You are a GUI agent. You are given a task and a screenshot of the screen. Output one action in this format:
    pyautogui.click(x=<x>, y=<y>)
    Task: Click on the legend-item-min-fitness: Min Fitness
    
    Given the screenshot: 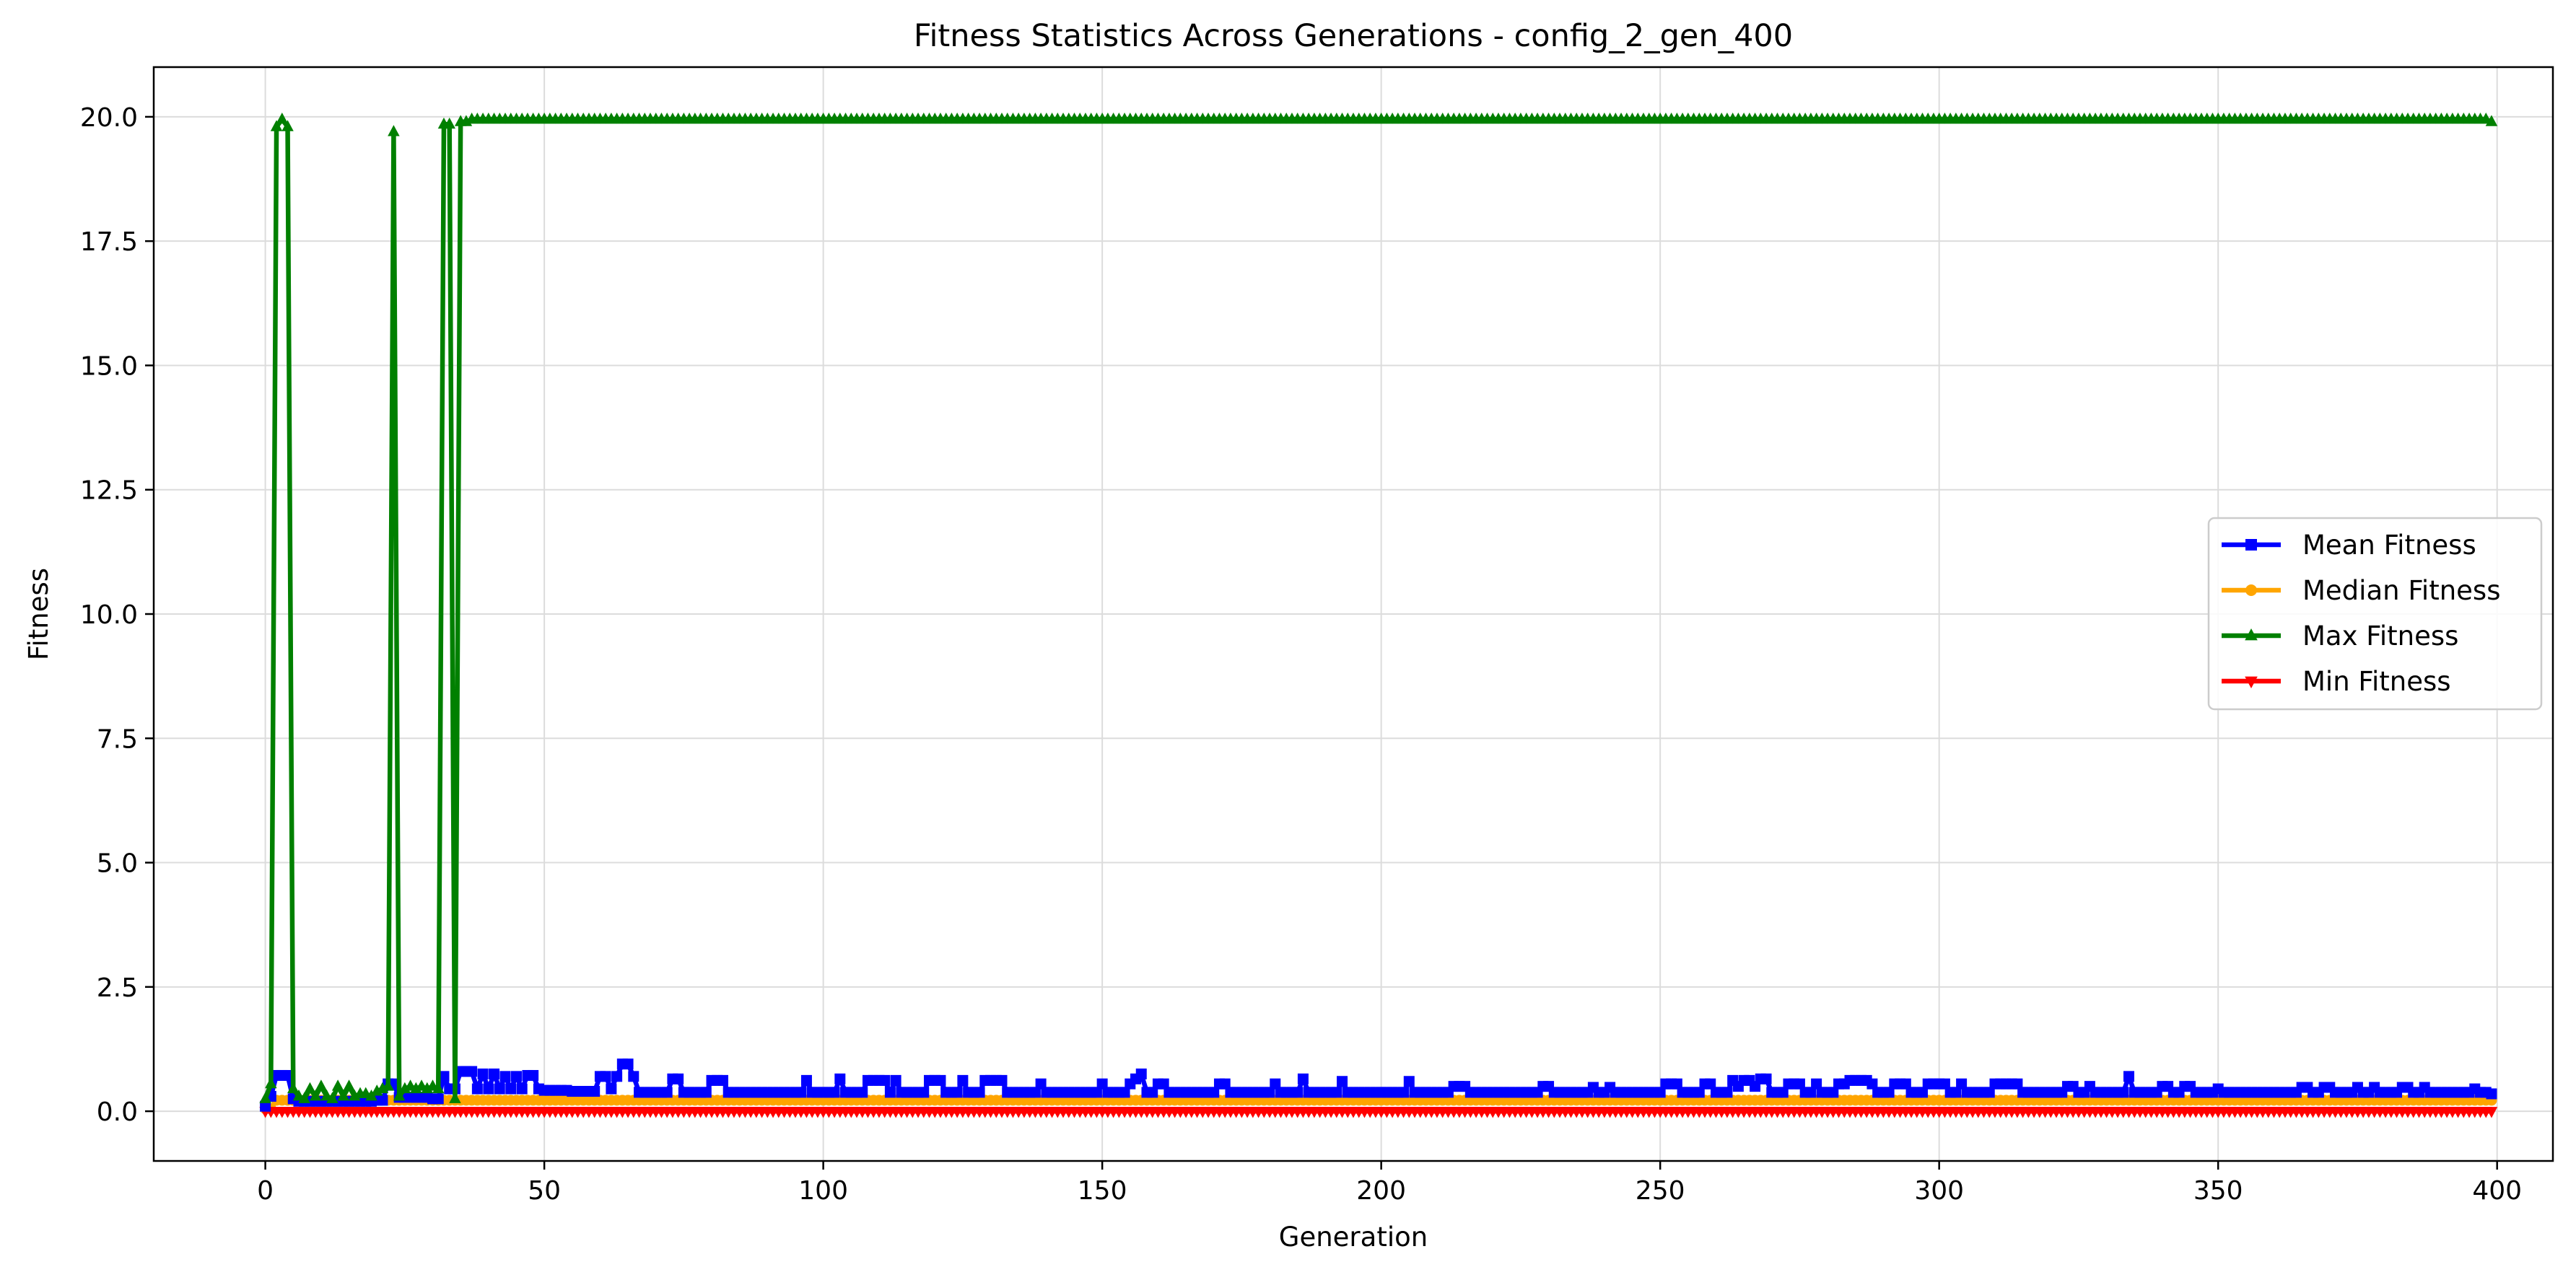 What is the action you would take?
    pyautogui.click(x=2336, y=681)
    